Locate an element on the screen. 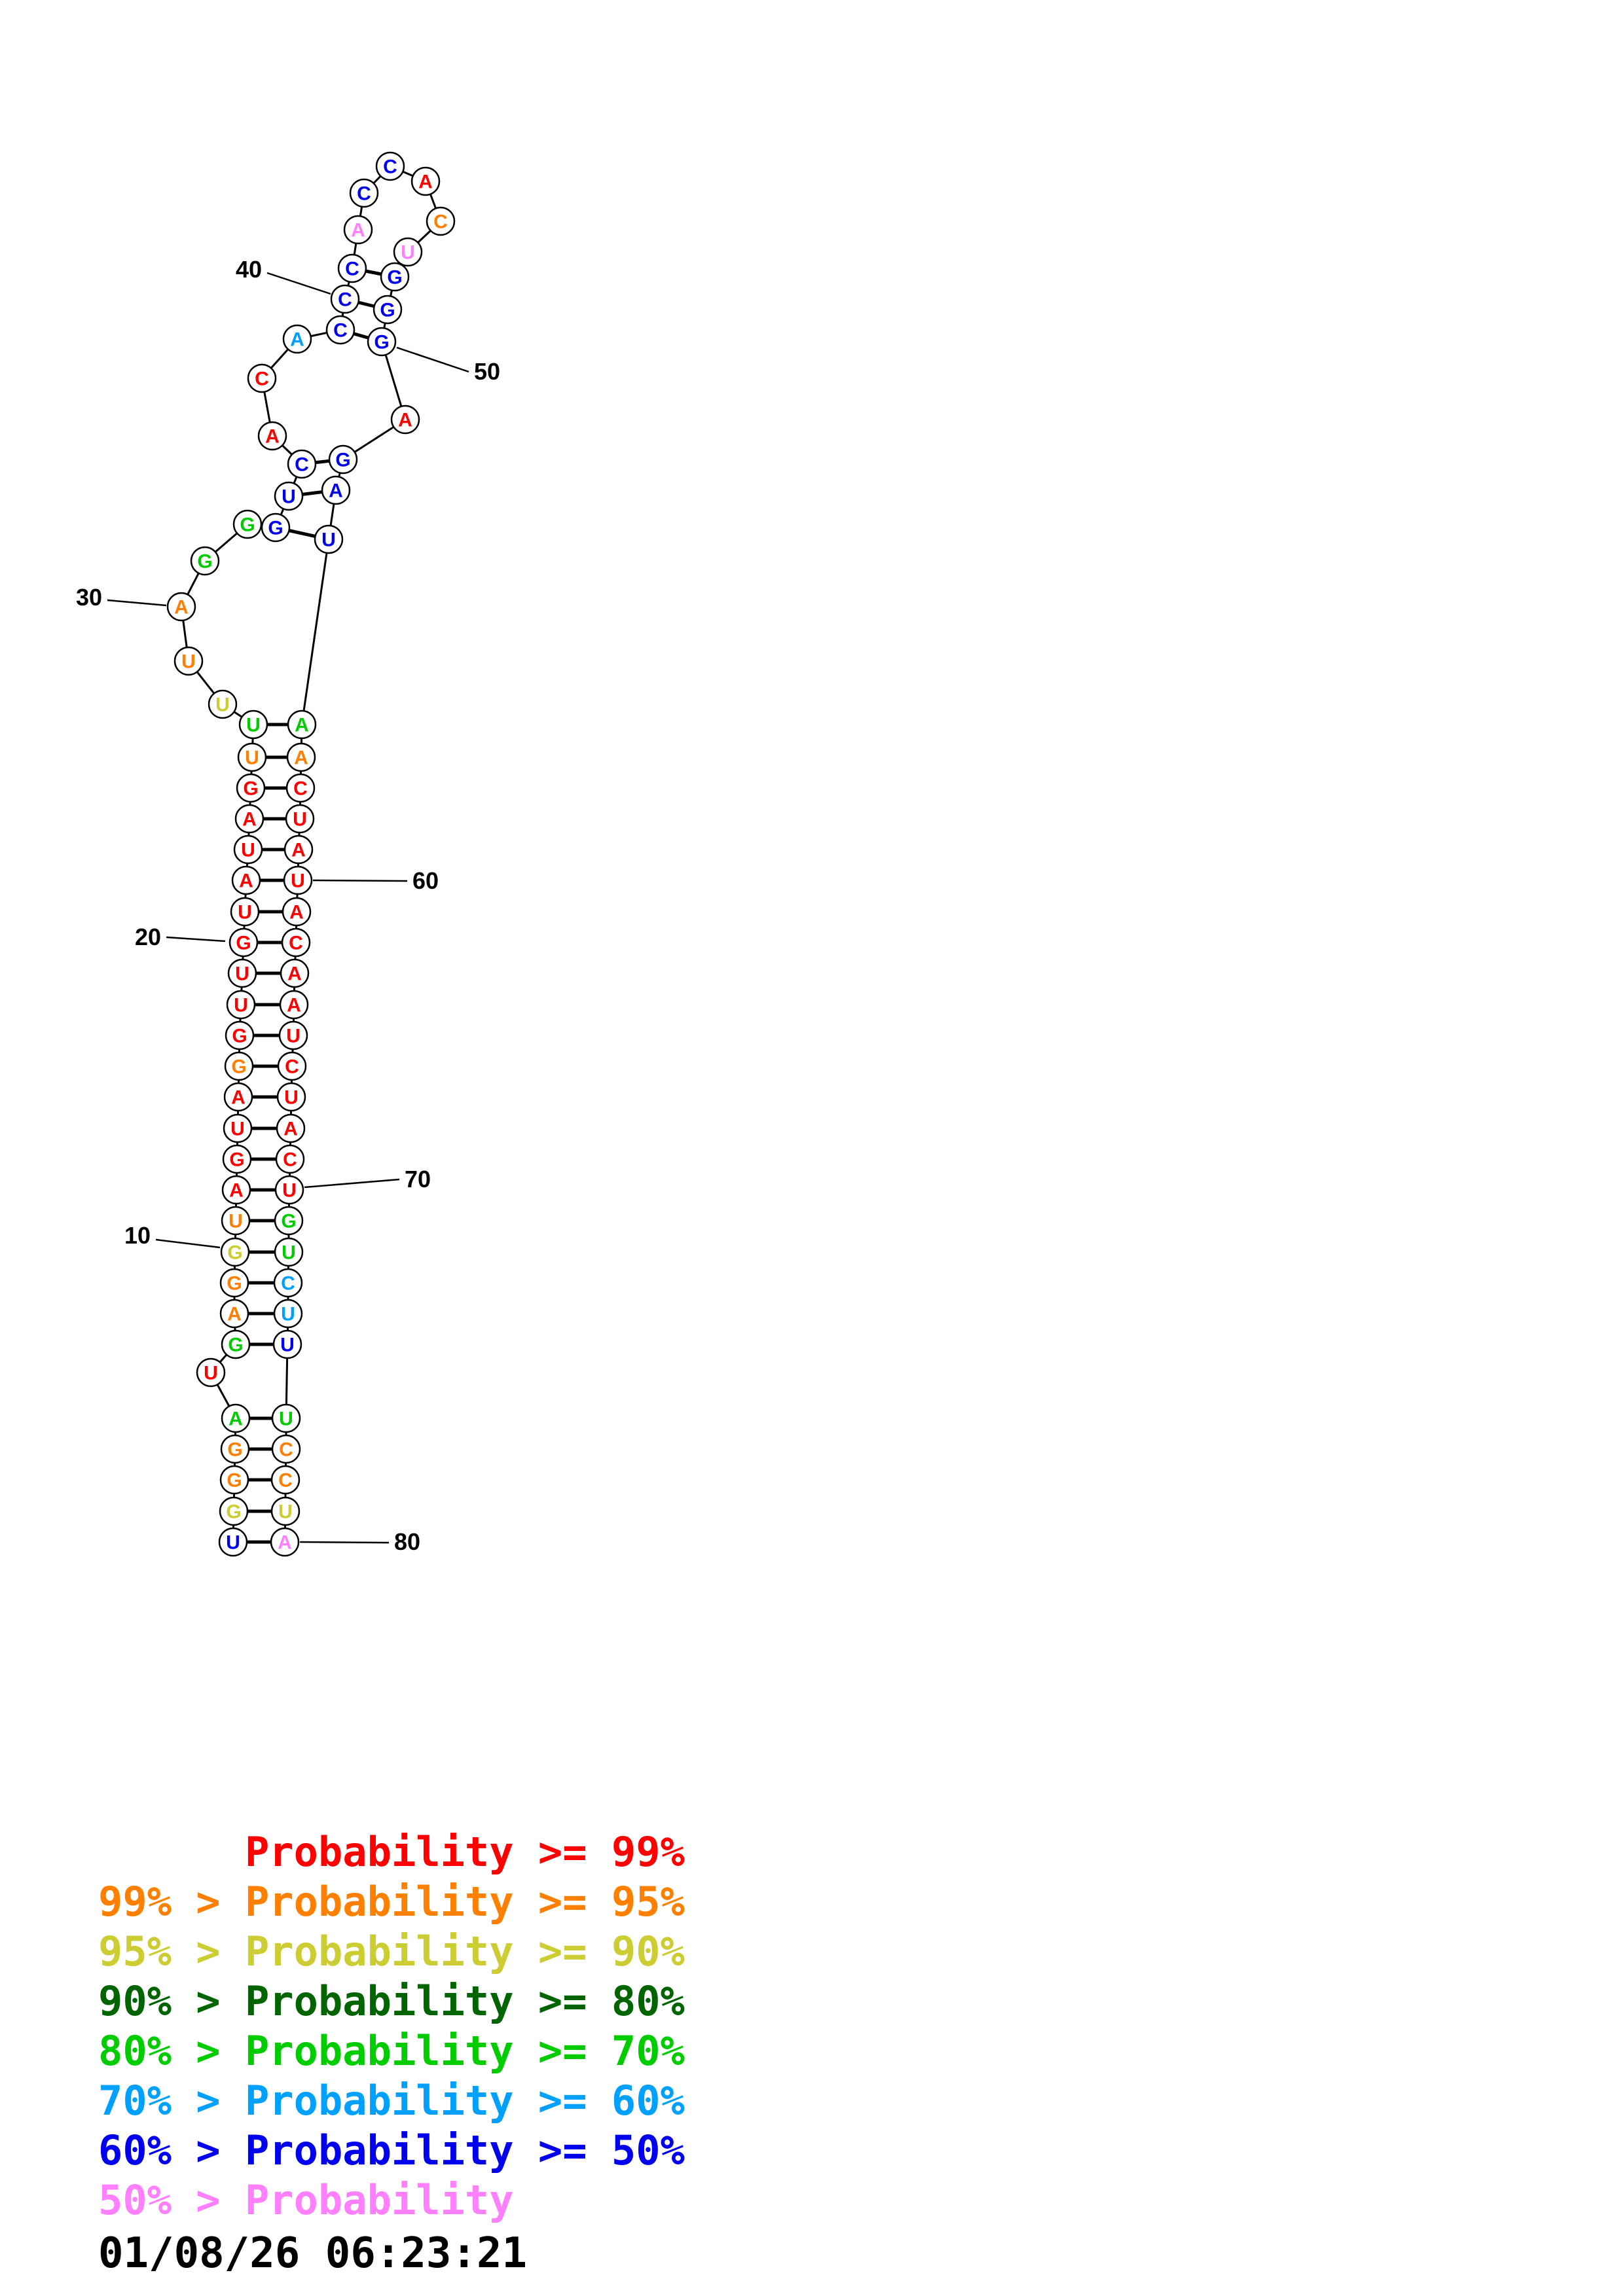 Image resolution: width=1623 pixels, height=2296 pixels. position-label: 20 is located at coordinates (148, 937).